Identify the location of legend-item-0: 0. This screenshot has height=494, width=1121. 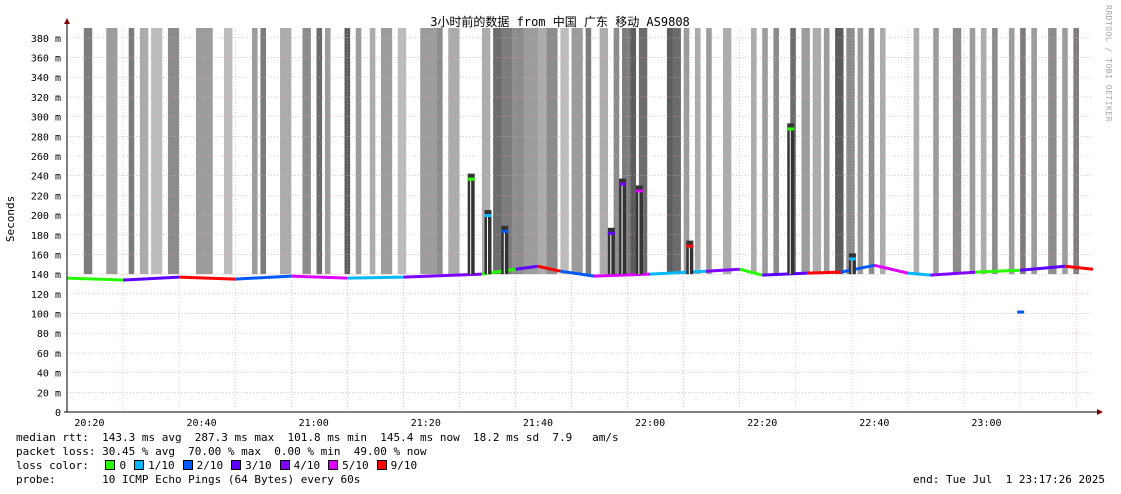
(115, 466).